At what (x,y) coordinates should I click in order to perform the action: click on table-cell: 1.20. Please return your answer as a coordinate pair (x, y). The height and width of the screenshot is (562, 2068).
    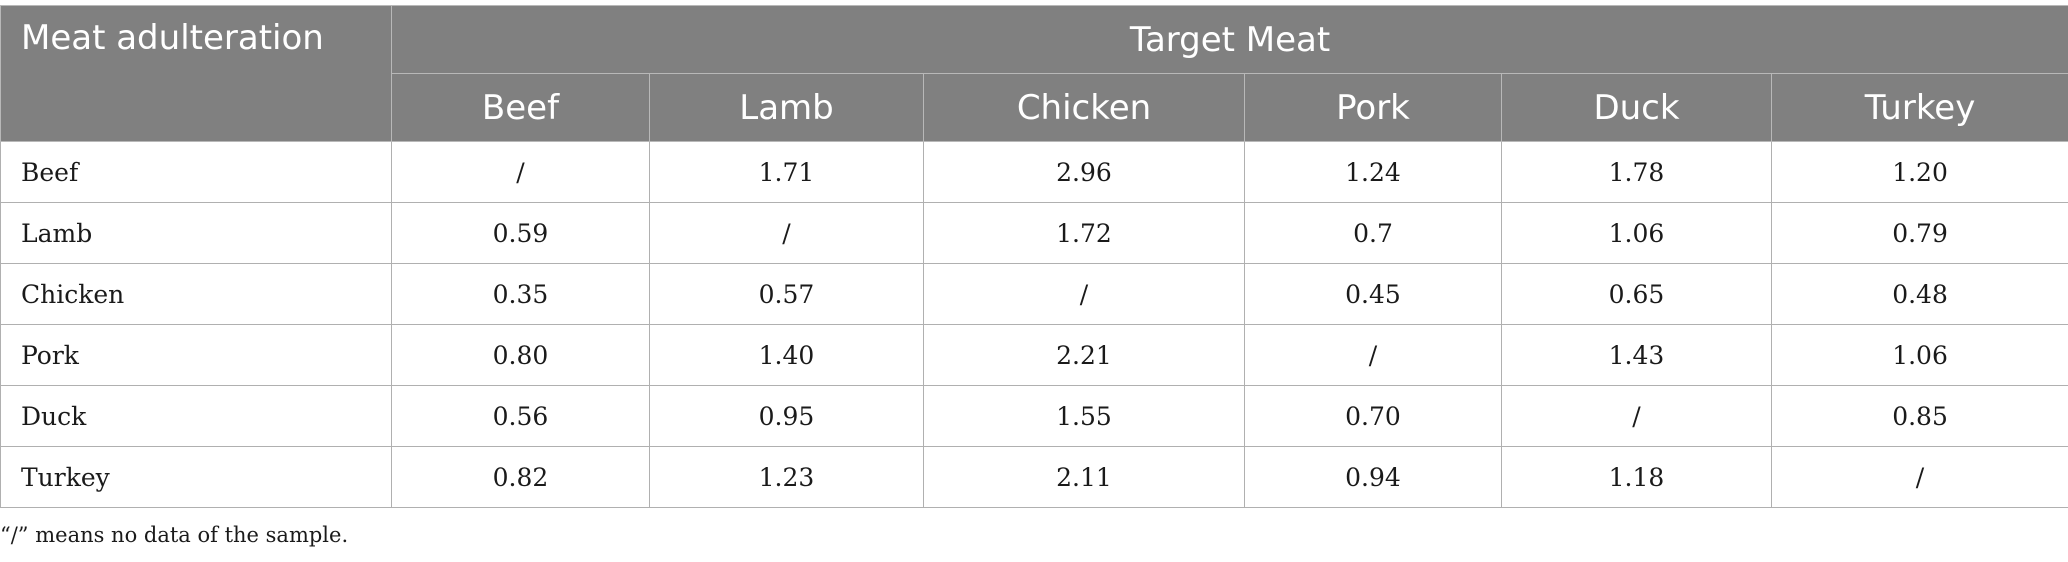
    Looking at the image, I should click on (1919, 172).